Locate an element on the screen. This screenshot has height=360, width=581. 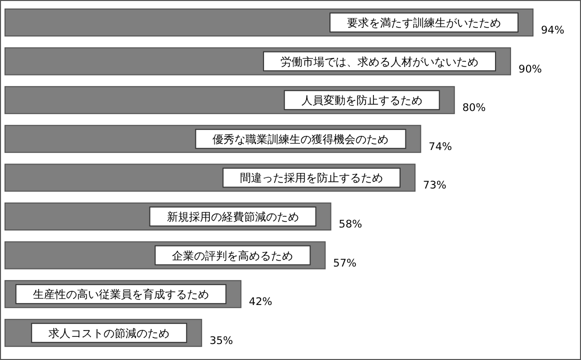
y-tick-label: 要求を満たす訓練生がいたため is located at coordinates (424, 23).